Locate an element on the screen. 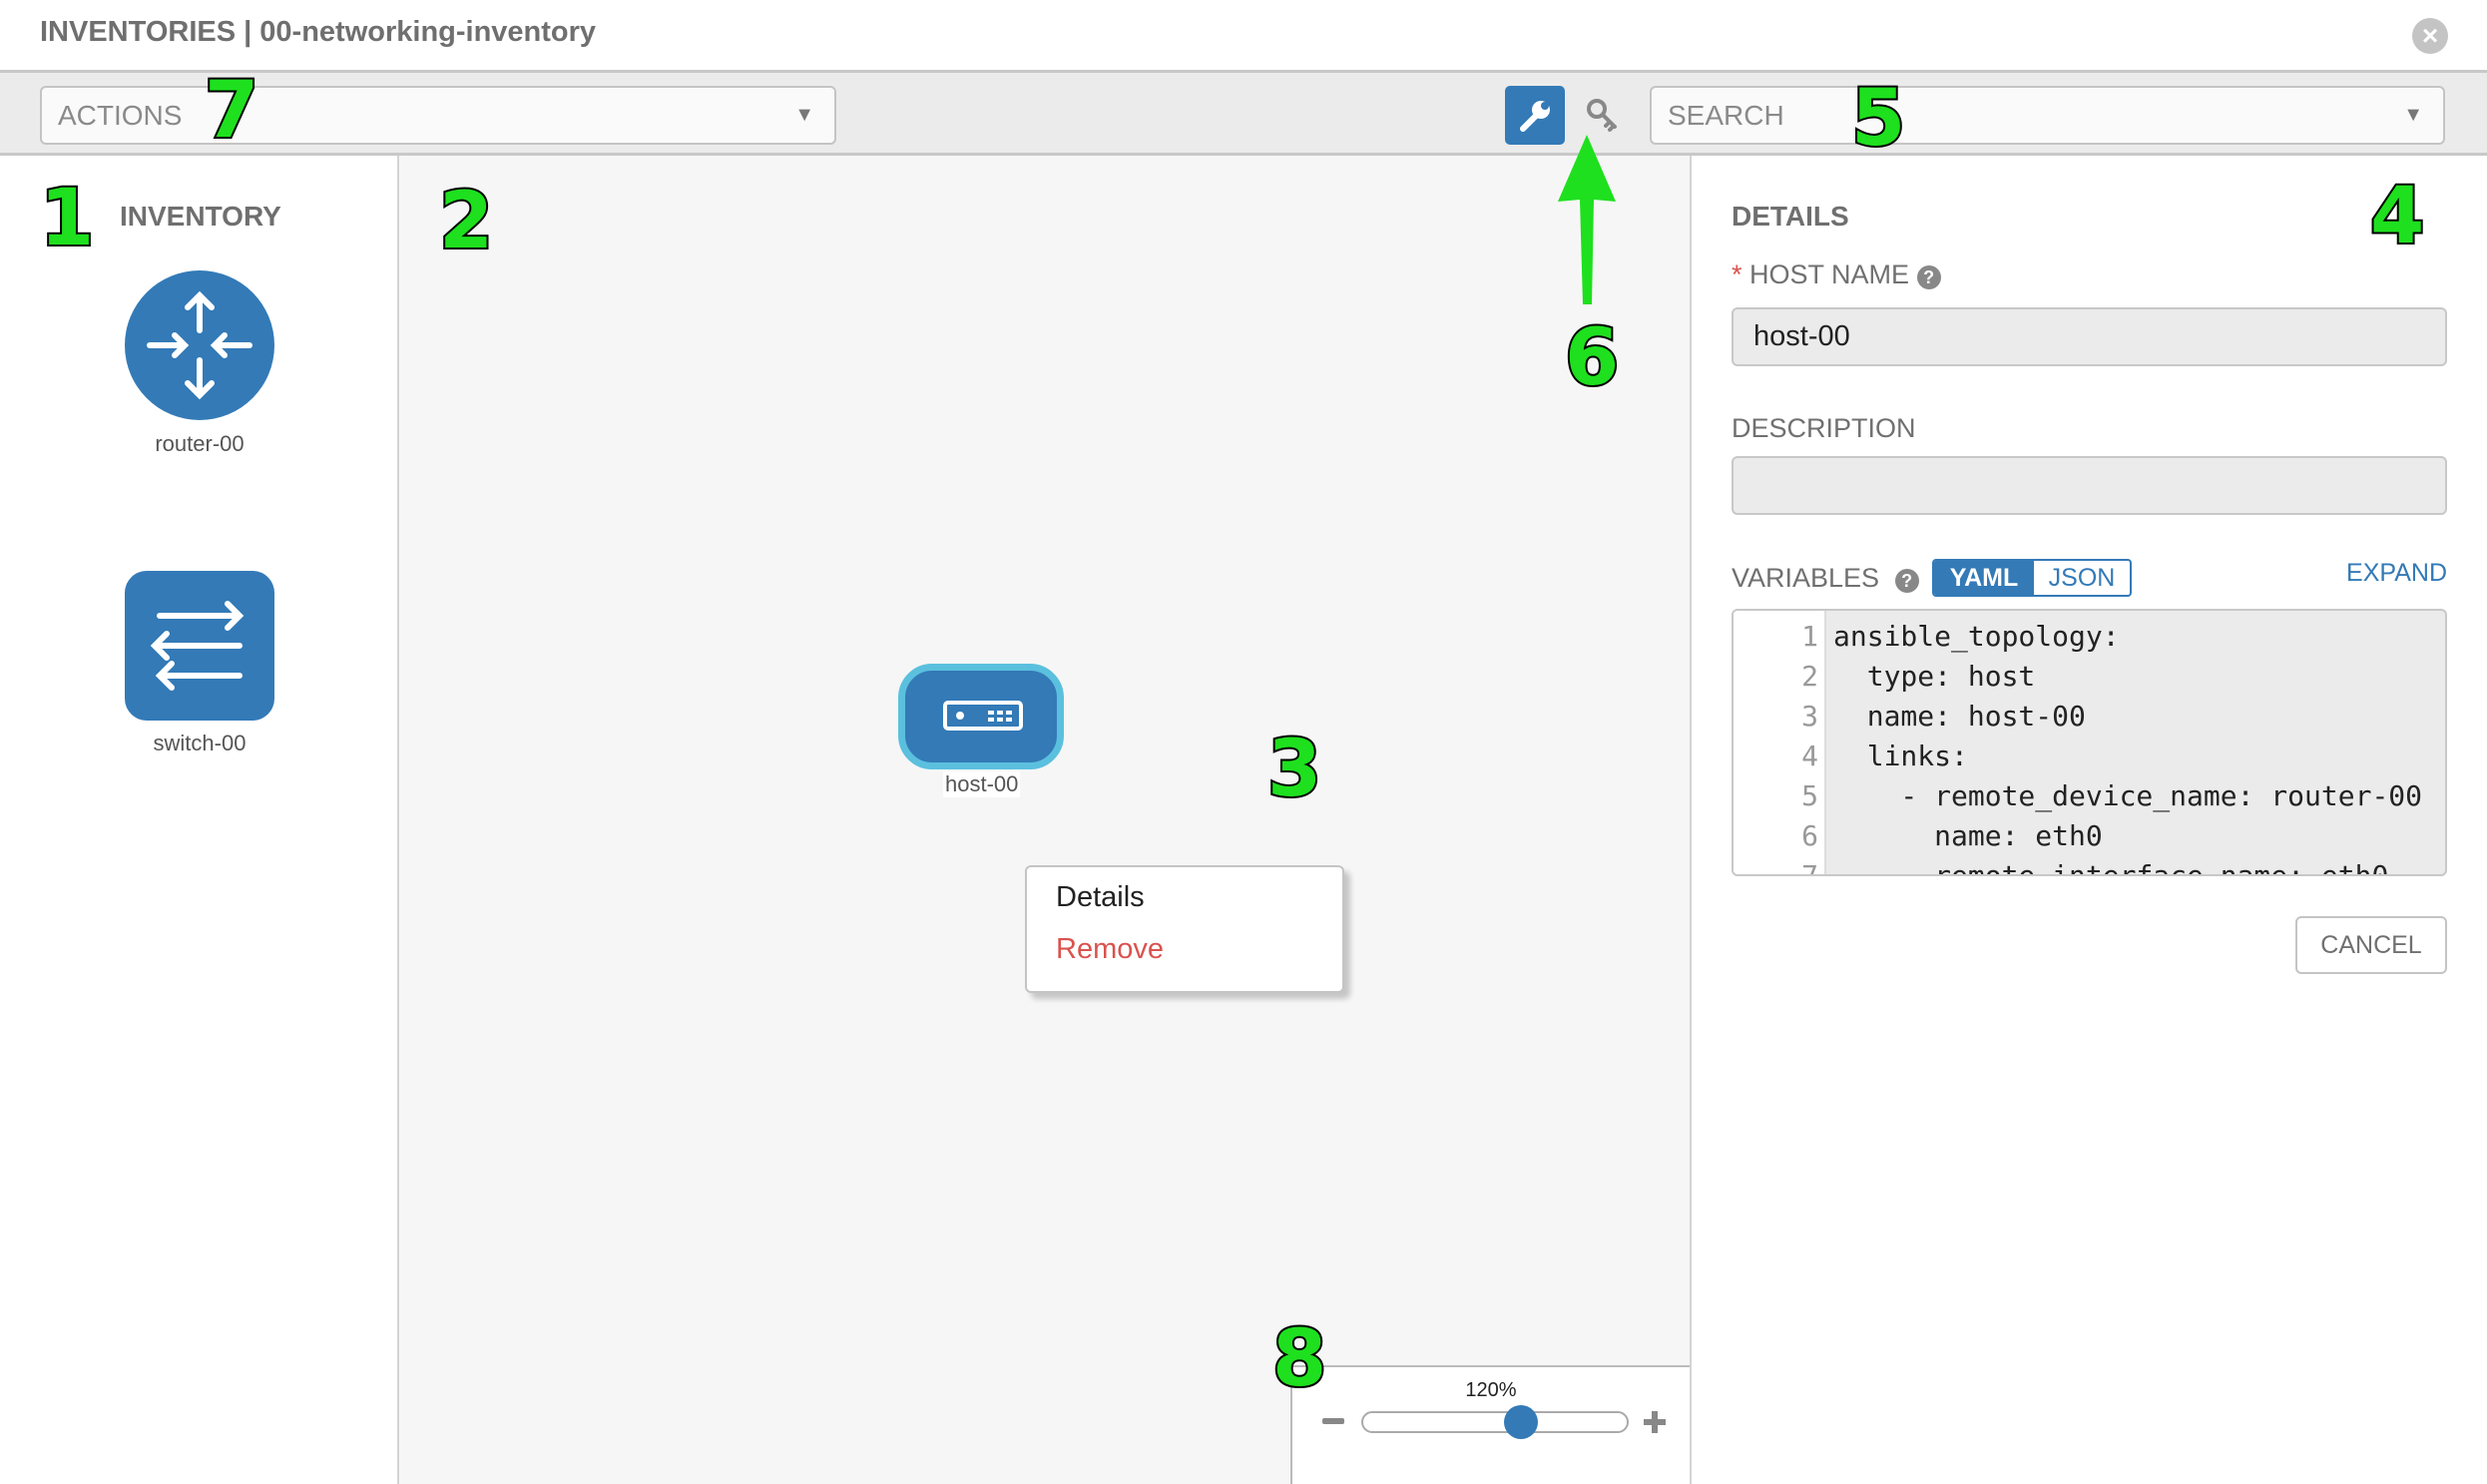 The width and height of the screenshot is (2487, 1484). line-number: 5 is located at coordinates (1810, 795).